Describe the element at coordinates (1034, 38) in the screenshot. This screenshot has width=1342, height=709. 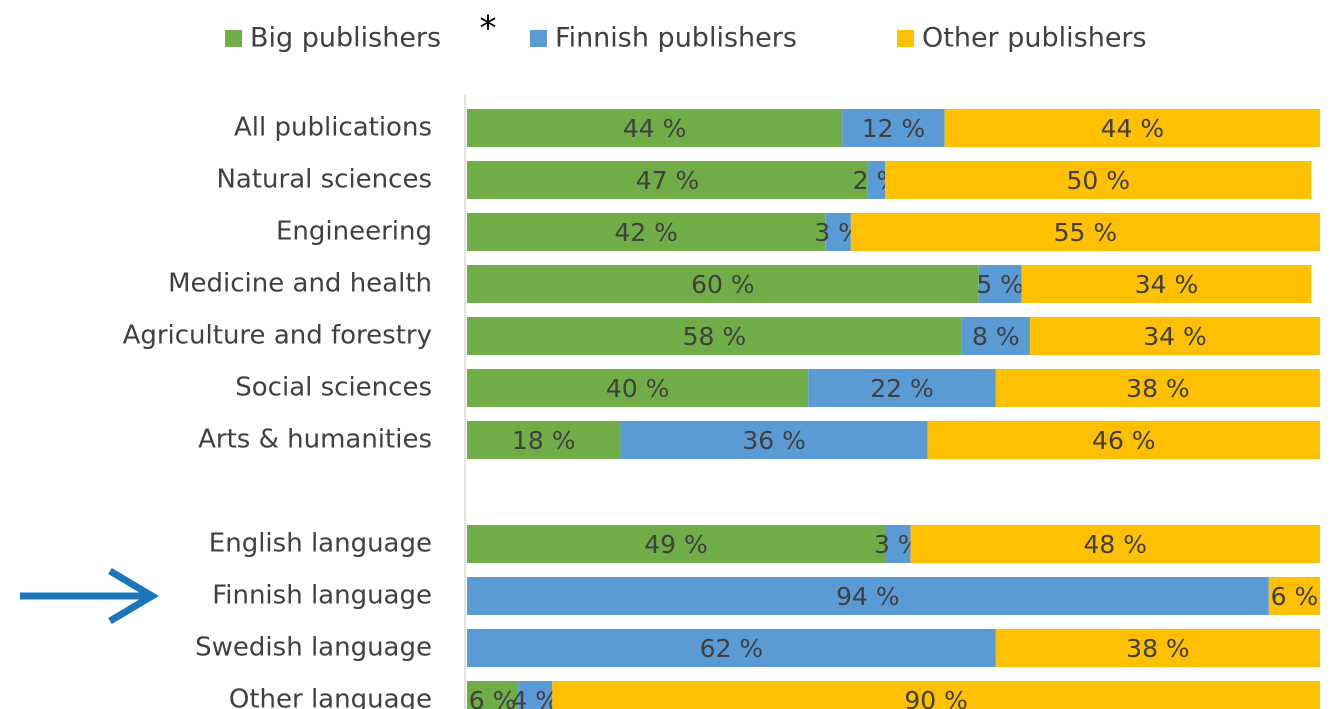
I see `legend-label: Other publishers` at that location.